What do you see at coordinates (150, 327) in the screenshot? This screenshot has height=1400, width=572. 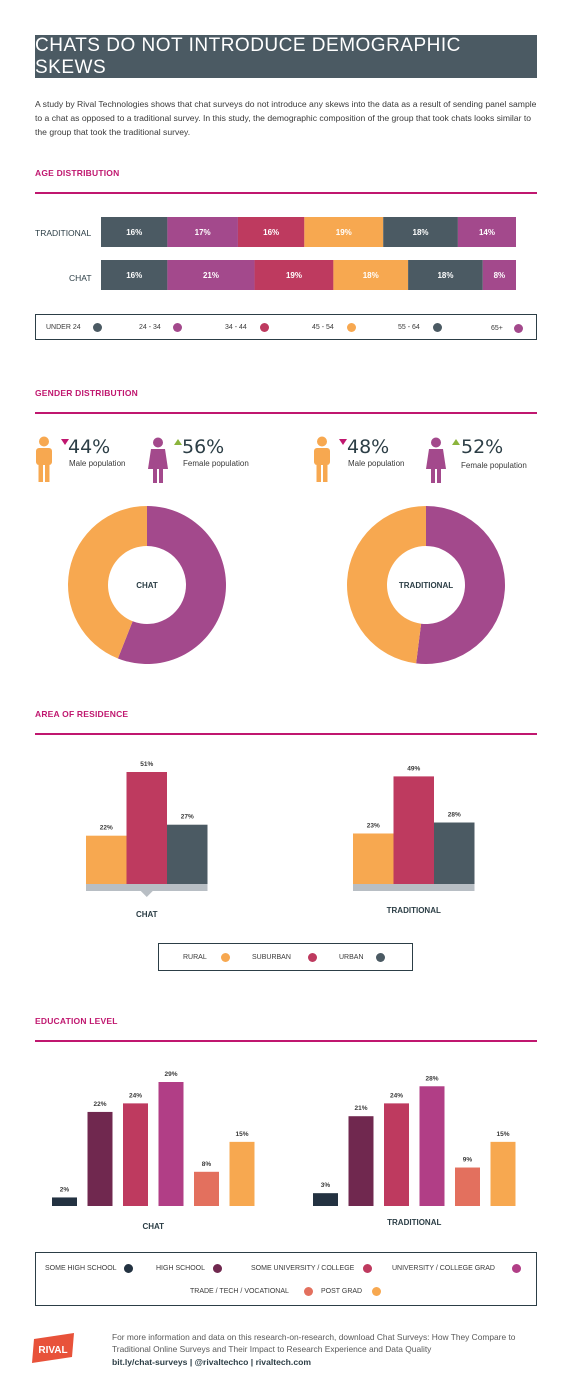 I see `age-legend-label-24-34: 24 - 34` at bounding box center [150, 327].